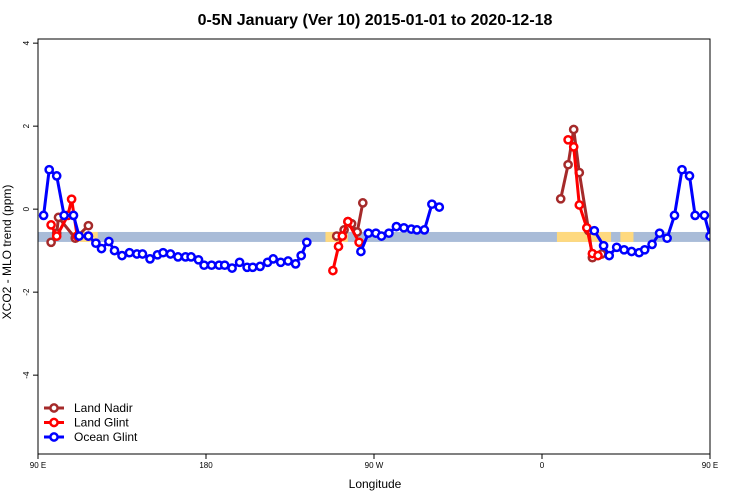  Describe the element at coordinates (26, 208) in the screenshot. I see `y-tick-label-2: 0` at that location.